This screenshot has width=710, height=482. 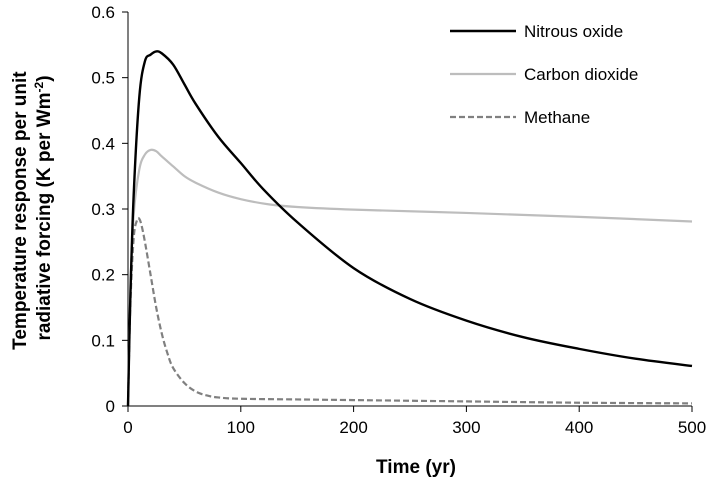 What do you see at coordinates (39, 86) in the screenshot?
I see `y-axis-title-superscript: -2` at bounding box center [39, 86].